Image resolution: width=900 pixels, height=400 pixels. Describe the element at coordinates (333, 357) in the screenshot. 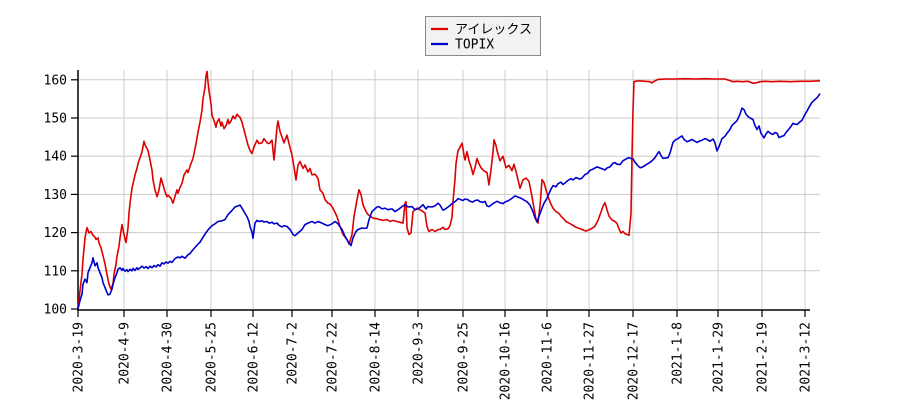

I see `x-tick-label: 2020-7-22` at that location.